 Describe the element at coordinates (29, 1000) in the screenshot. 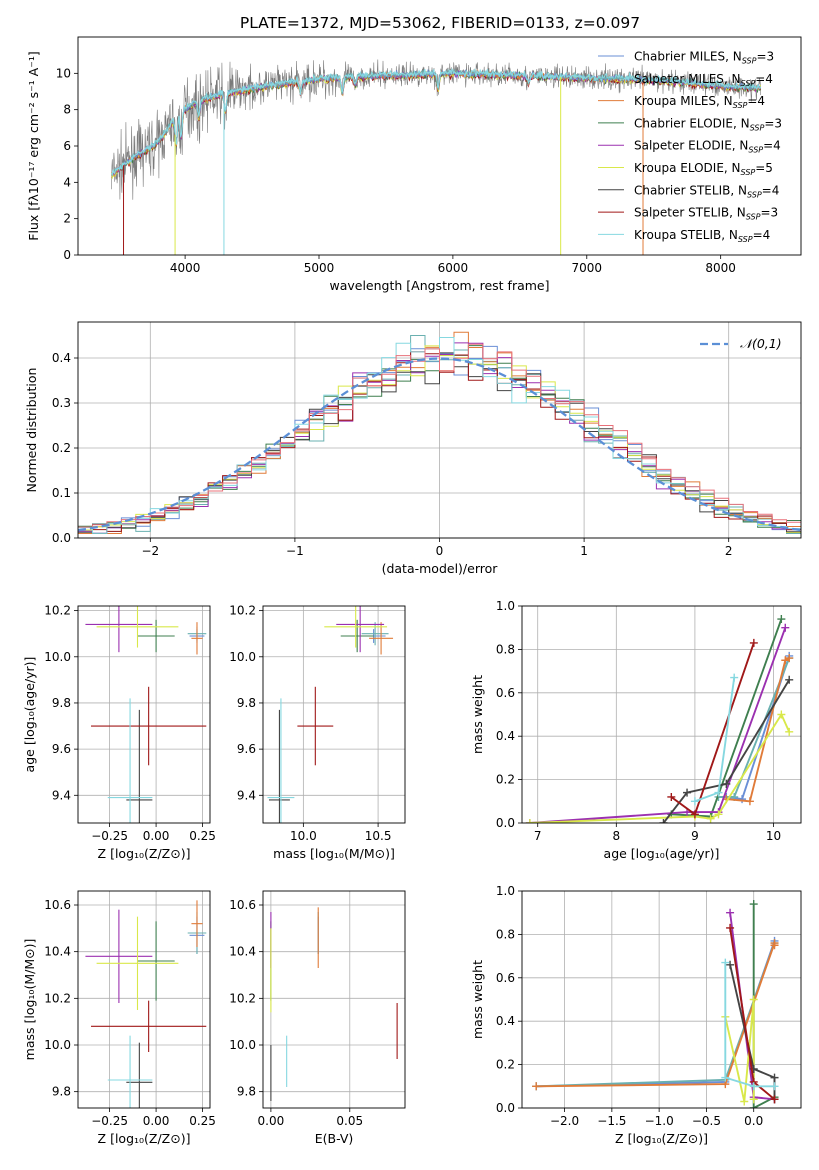

I see `y-axis-label: mass [log₁₀(M/M⊙)]` at that location.